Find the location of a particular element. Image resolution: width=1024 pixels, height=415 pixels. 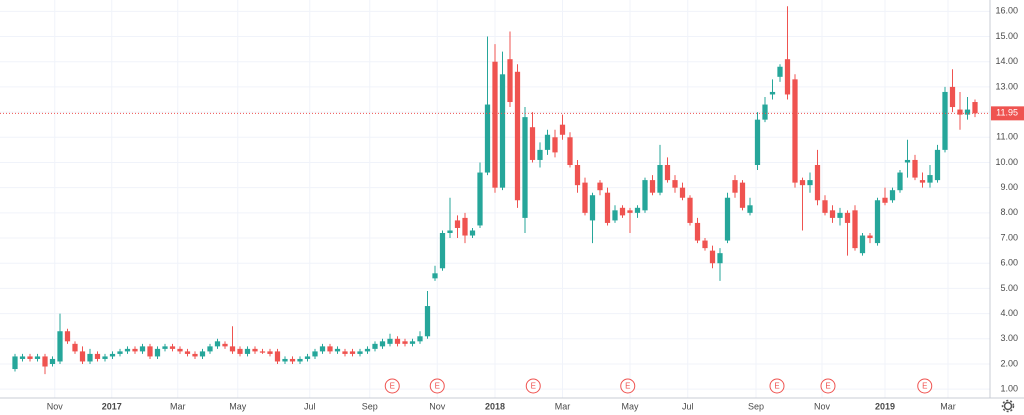

y-tick-label: 2.00 is located at coordinates (1009, 363).